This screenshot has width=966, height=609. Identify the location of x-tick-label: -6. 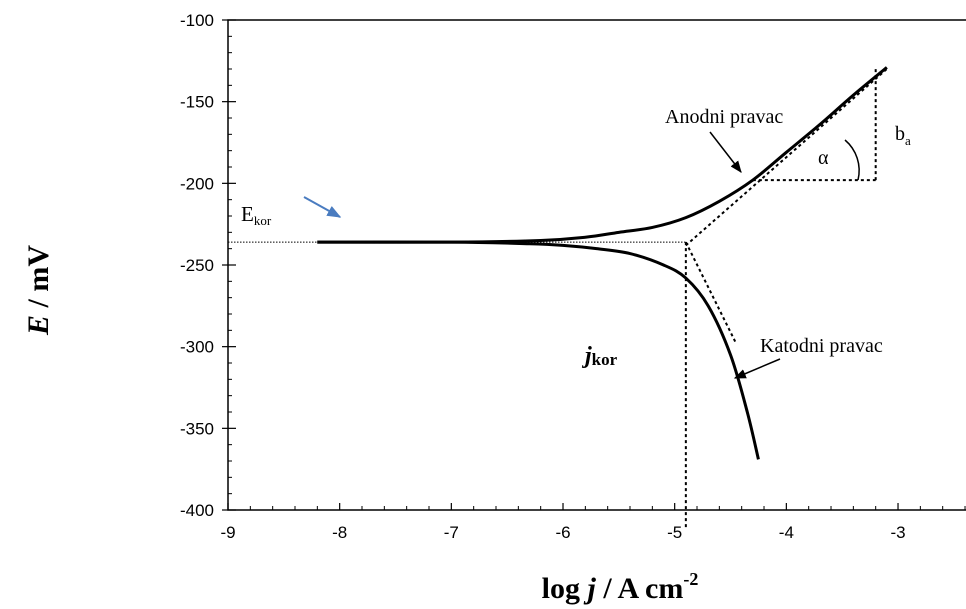
(562, 532).